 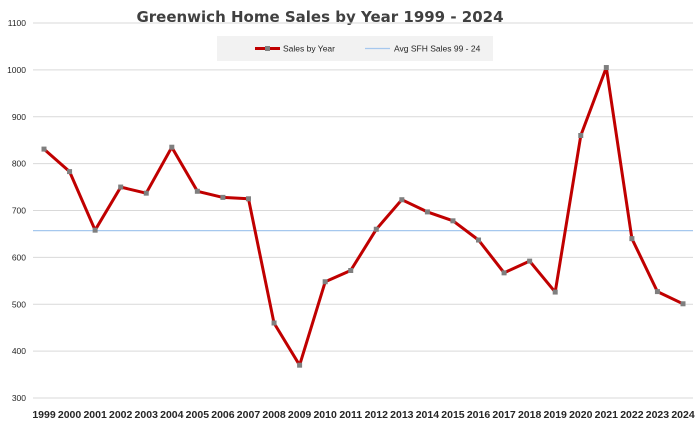 What do you see at coordinates (44, 415) in the screenshot?
I see `x-tick-label: 1999` at bounding box center [44, 415].